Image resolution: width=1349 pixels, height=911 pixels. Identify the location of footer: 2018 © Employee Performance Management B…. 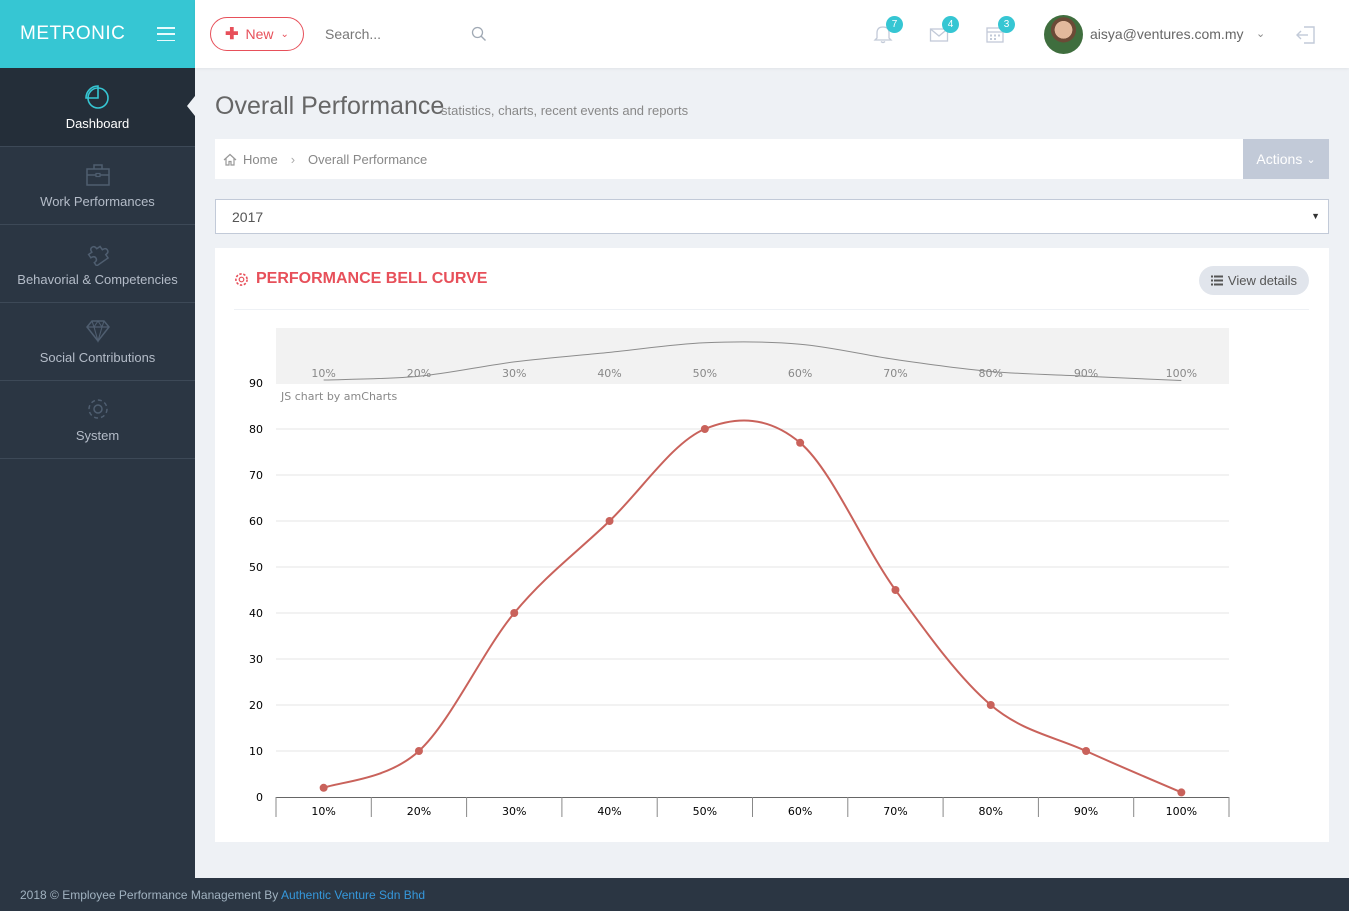
(674, 894).